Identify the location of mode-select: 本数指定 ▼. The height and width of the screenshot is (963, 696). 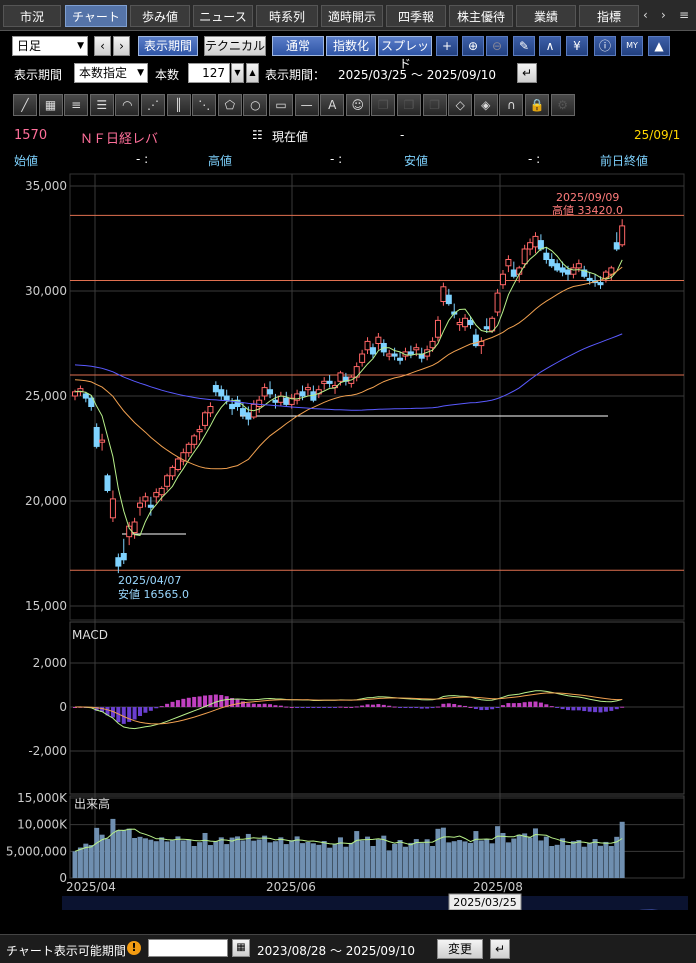
(111, 73).